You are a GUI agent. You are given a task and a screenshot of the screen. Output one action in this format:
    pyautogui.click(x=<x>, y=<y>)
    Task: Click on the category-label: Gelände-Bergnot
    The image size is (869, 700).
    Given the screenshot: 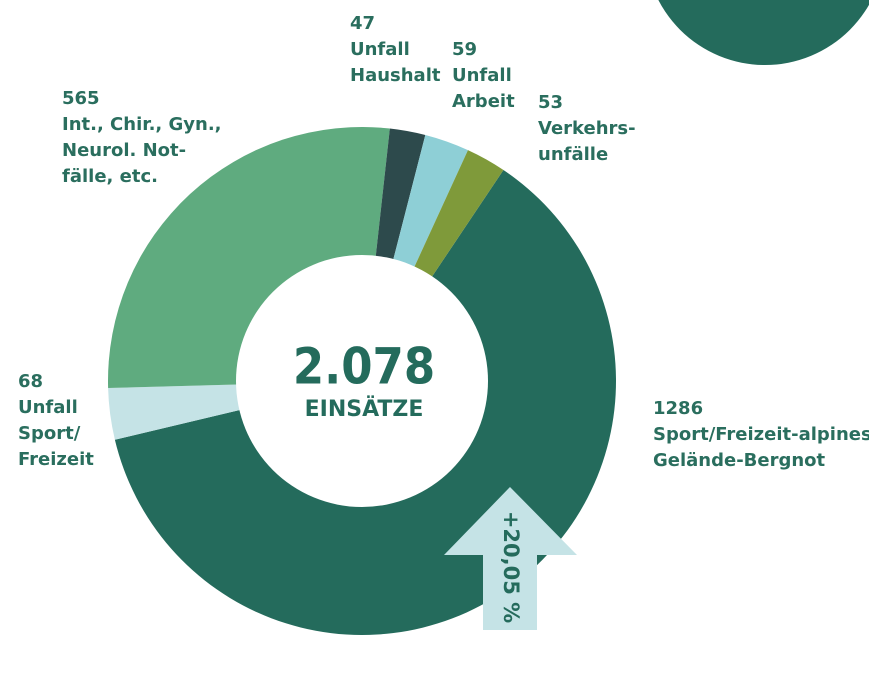 What is the action you would take?
    pyautogui.click(x=739, y=460)
    